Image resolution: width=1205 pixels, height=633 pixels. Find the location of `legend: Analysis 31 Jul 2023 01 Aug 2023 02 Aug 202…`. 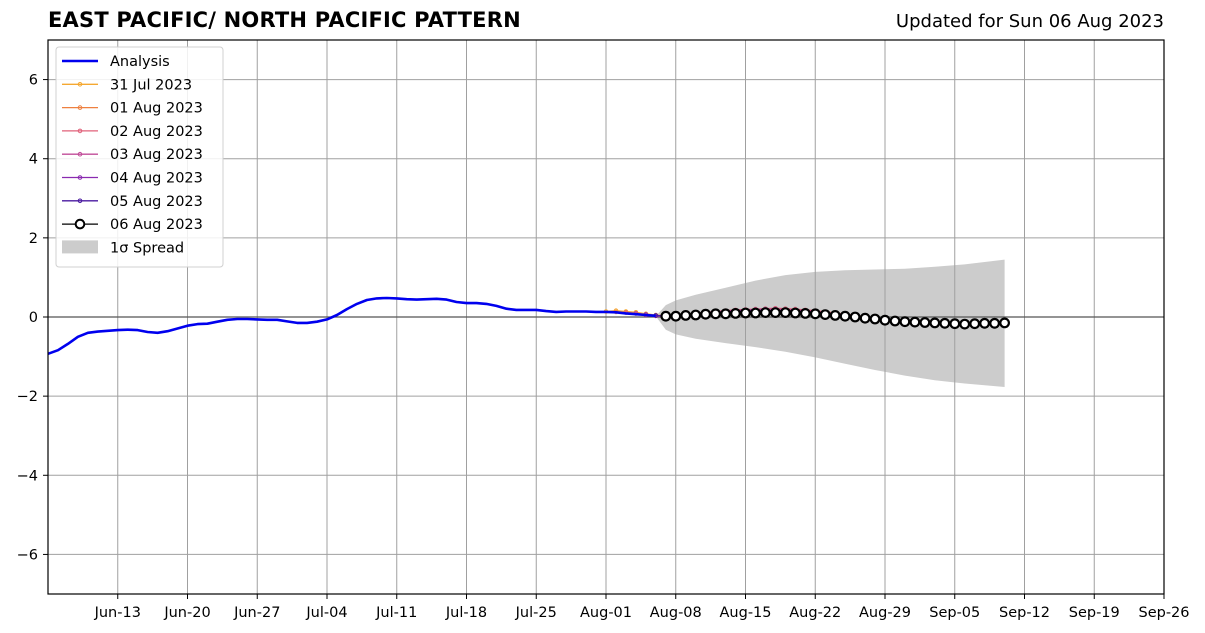

legend: Analysis 31 Jul 2023 01 Aug 2023 02 Aug 202… is located at coordinates (139, 157).